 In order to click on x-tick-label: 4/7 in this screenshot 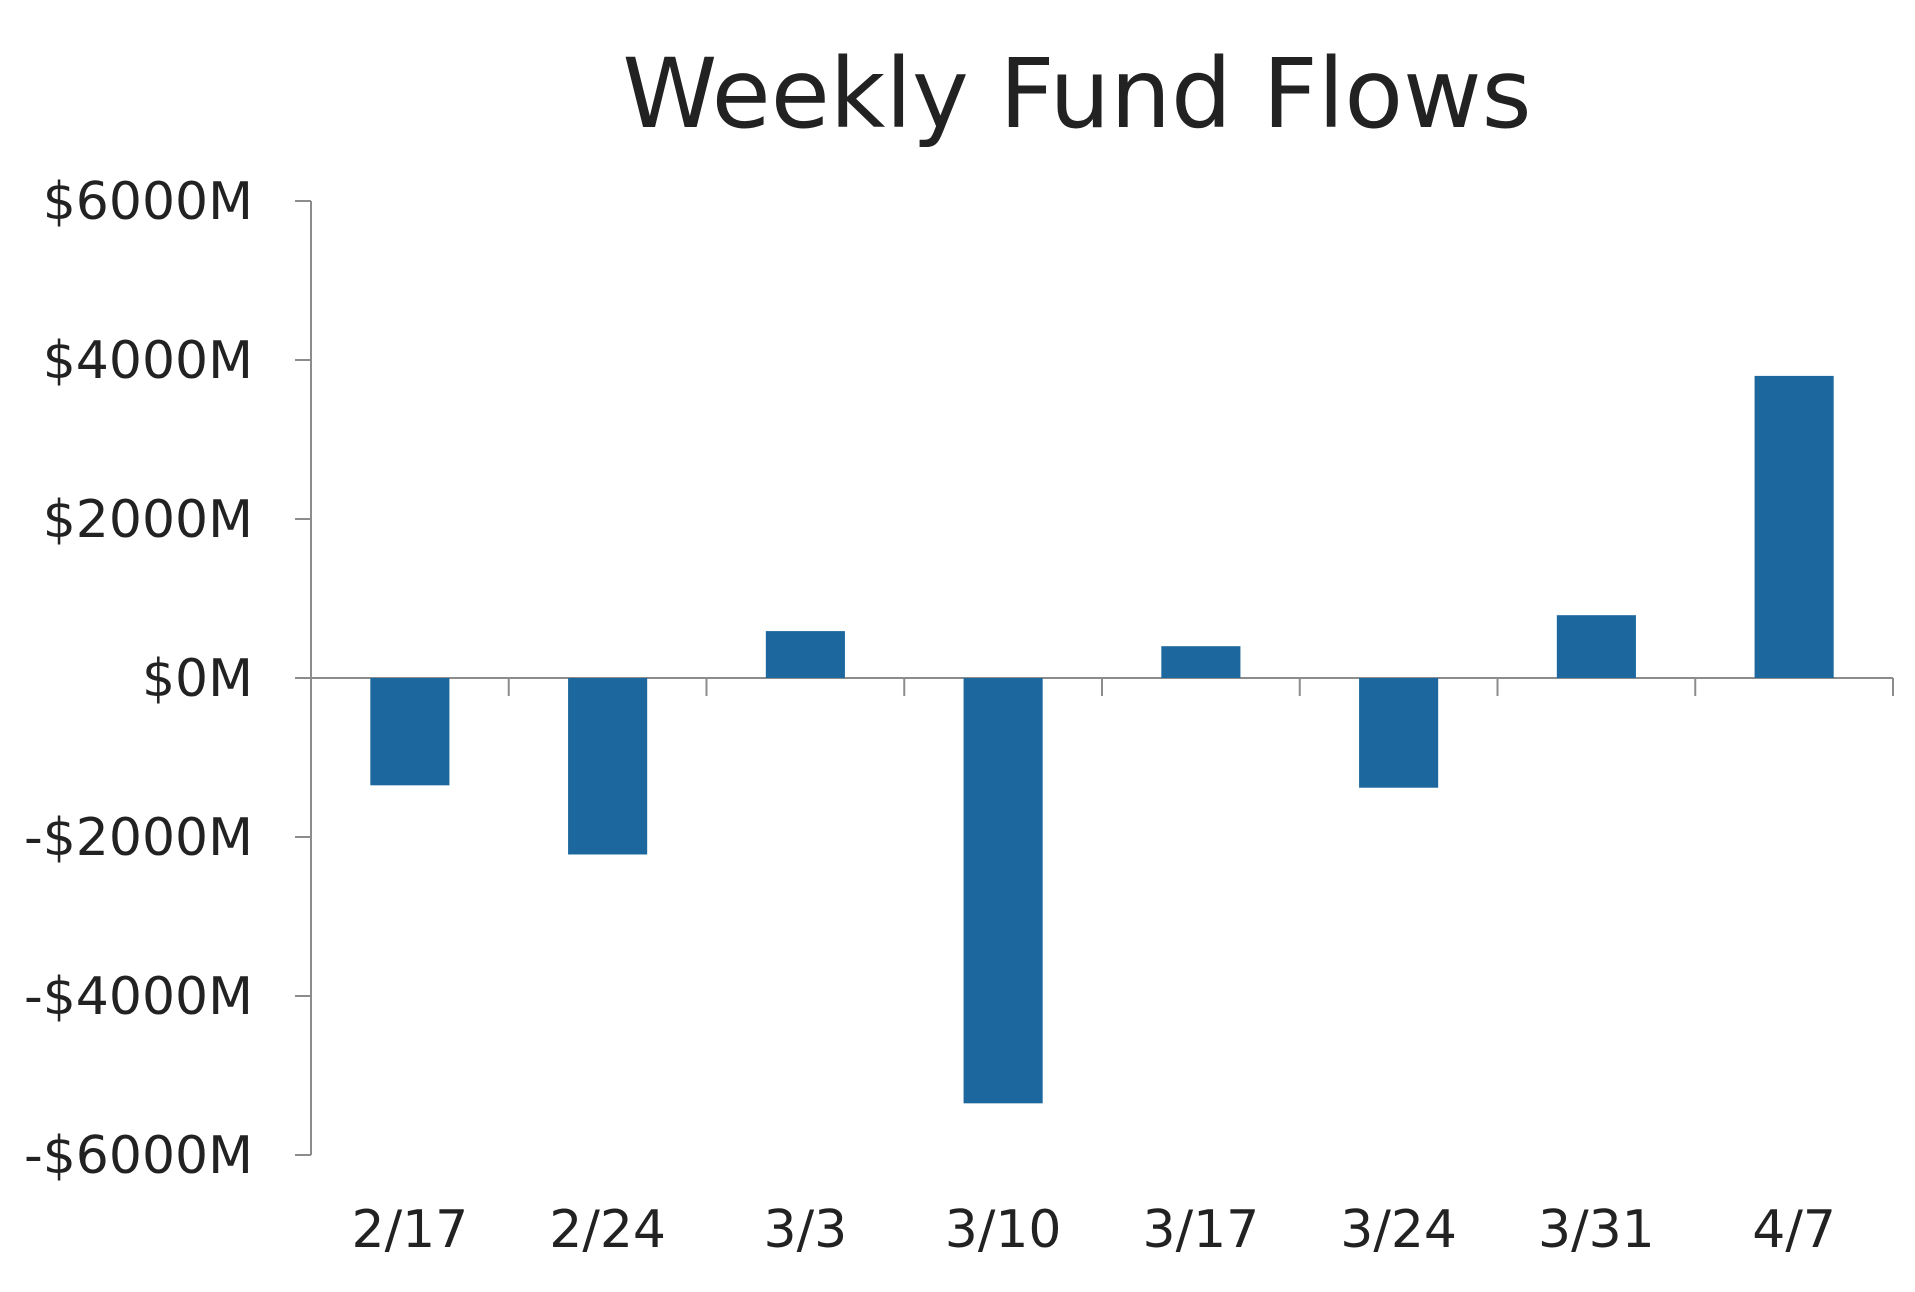, I will do `click(1794, 1230)`.